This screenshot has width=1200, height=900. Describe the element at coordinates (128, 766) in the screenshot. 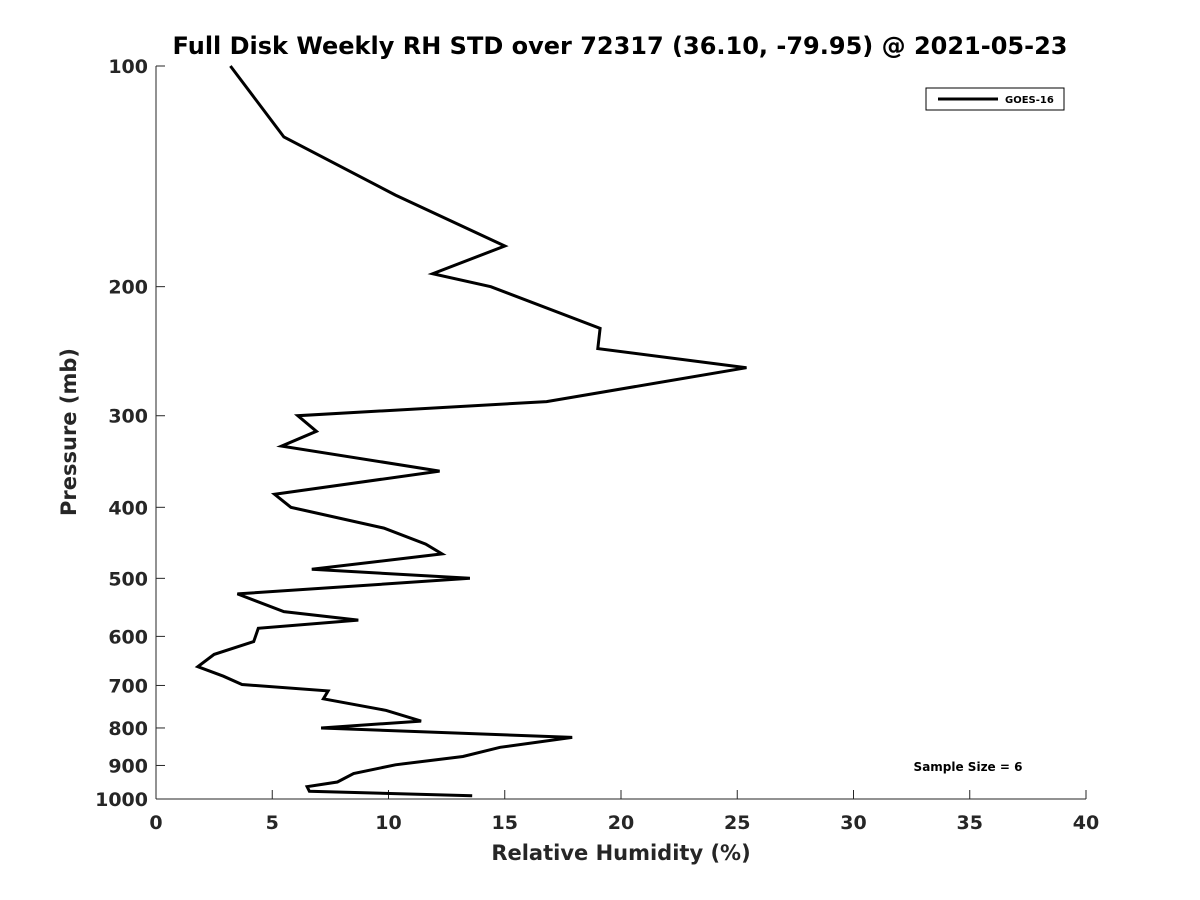

I see `y-tick-label: 900` at that location.